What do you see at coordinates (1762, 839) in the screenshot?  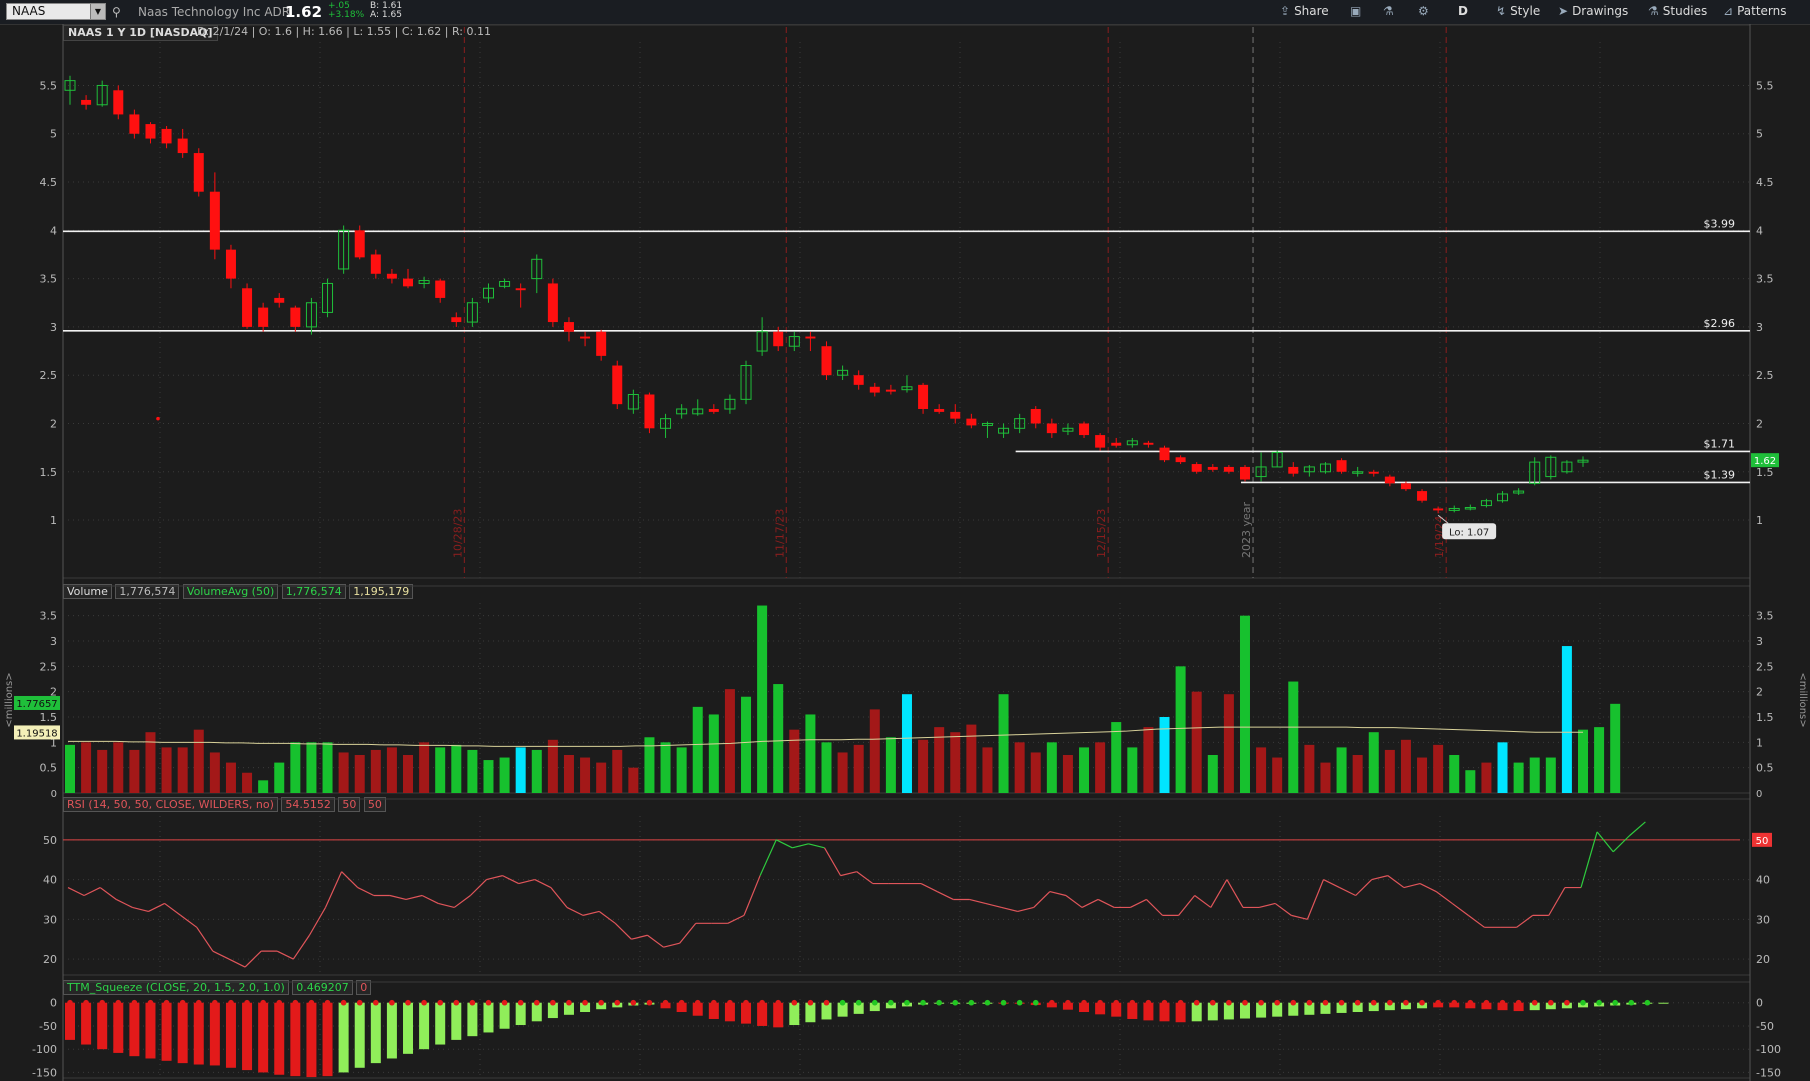 I see `rsi-level-bubble` at bounding box center [1762, 839].